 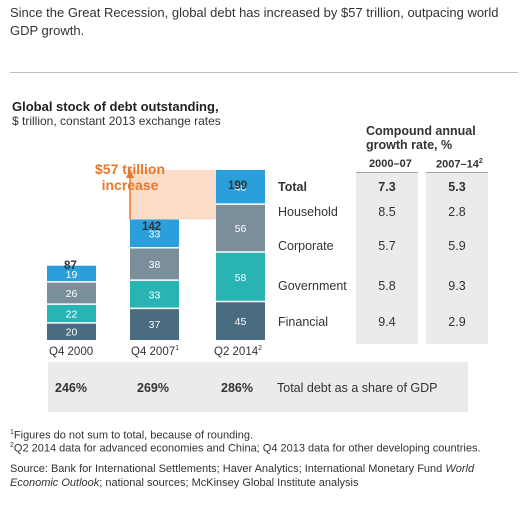 I want to click on row-label-government: Government, so click(x=312, y=286).